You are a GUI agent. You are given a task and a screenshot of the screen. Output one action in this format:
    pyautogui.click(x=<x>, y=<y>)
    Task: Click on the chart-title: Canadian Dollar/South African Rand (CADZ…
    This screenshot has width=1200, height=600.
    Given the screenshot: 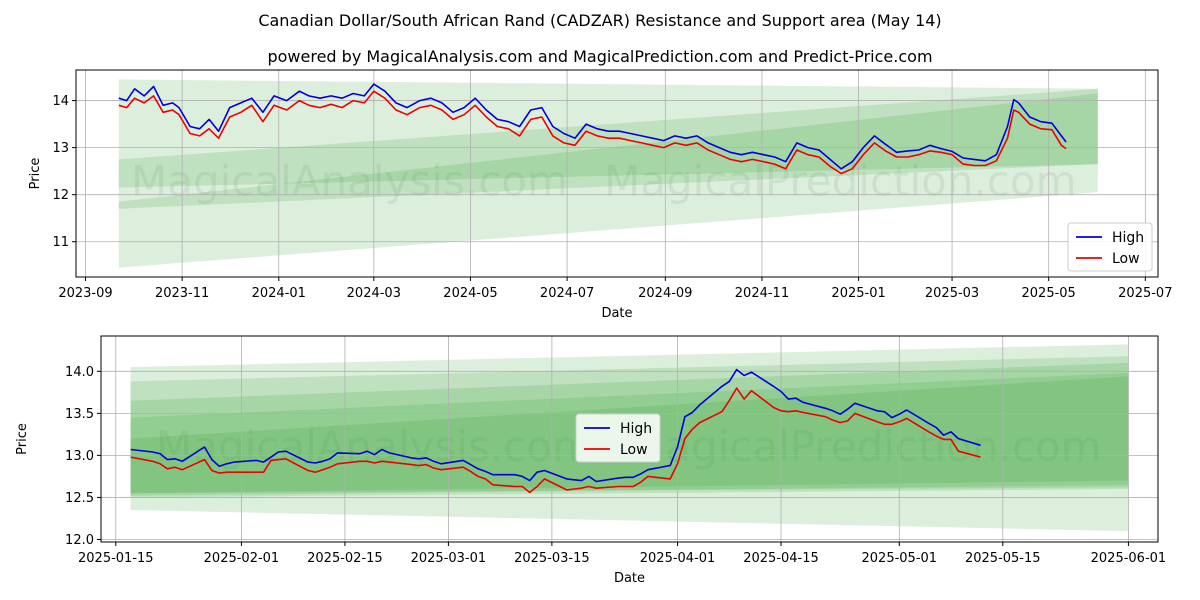 What is the action you would take?
    pyautogui.click(x=599, y=20)
    